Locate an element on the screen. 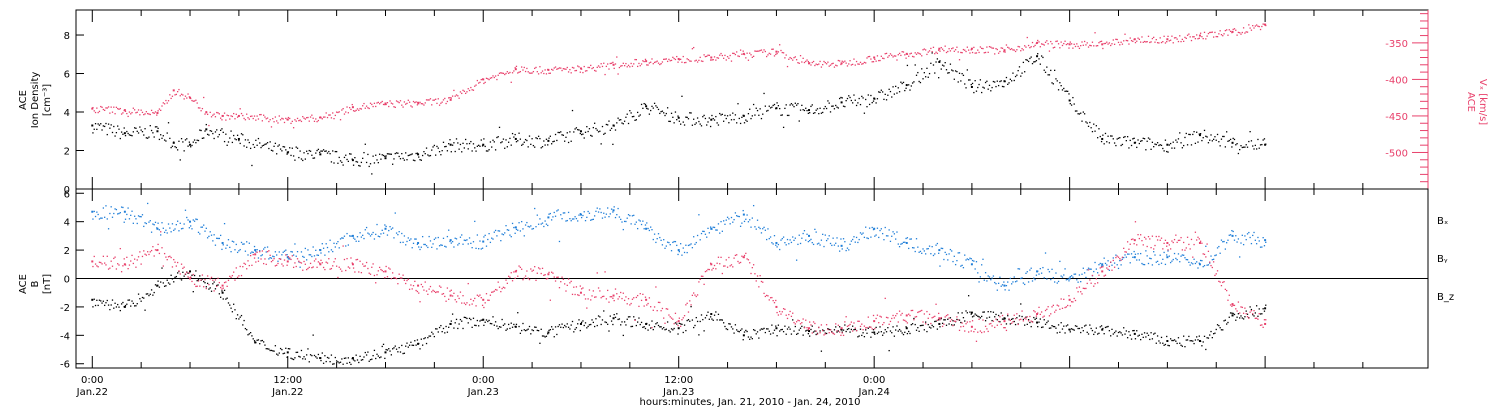 The height and width of the screenshot is (410, 1500). bx-point is located at coordinates (222, 292).